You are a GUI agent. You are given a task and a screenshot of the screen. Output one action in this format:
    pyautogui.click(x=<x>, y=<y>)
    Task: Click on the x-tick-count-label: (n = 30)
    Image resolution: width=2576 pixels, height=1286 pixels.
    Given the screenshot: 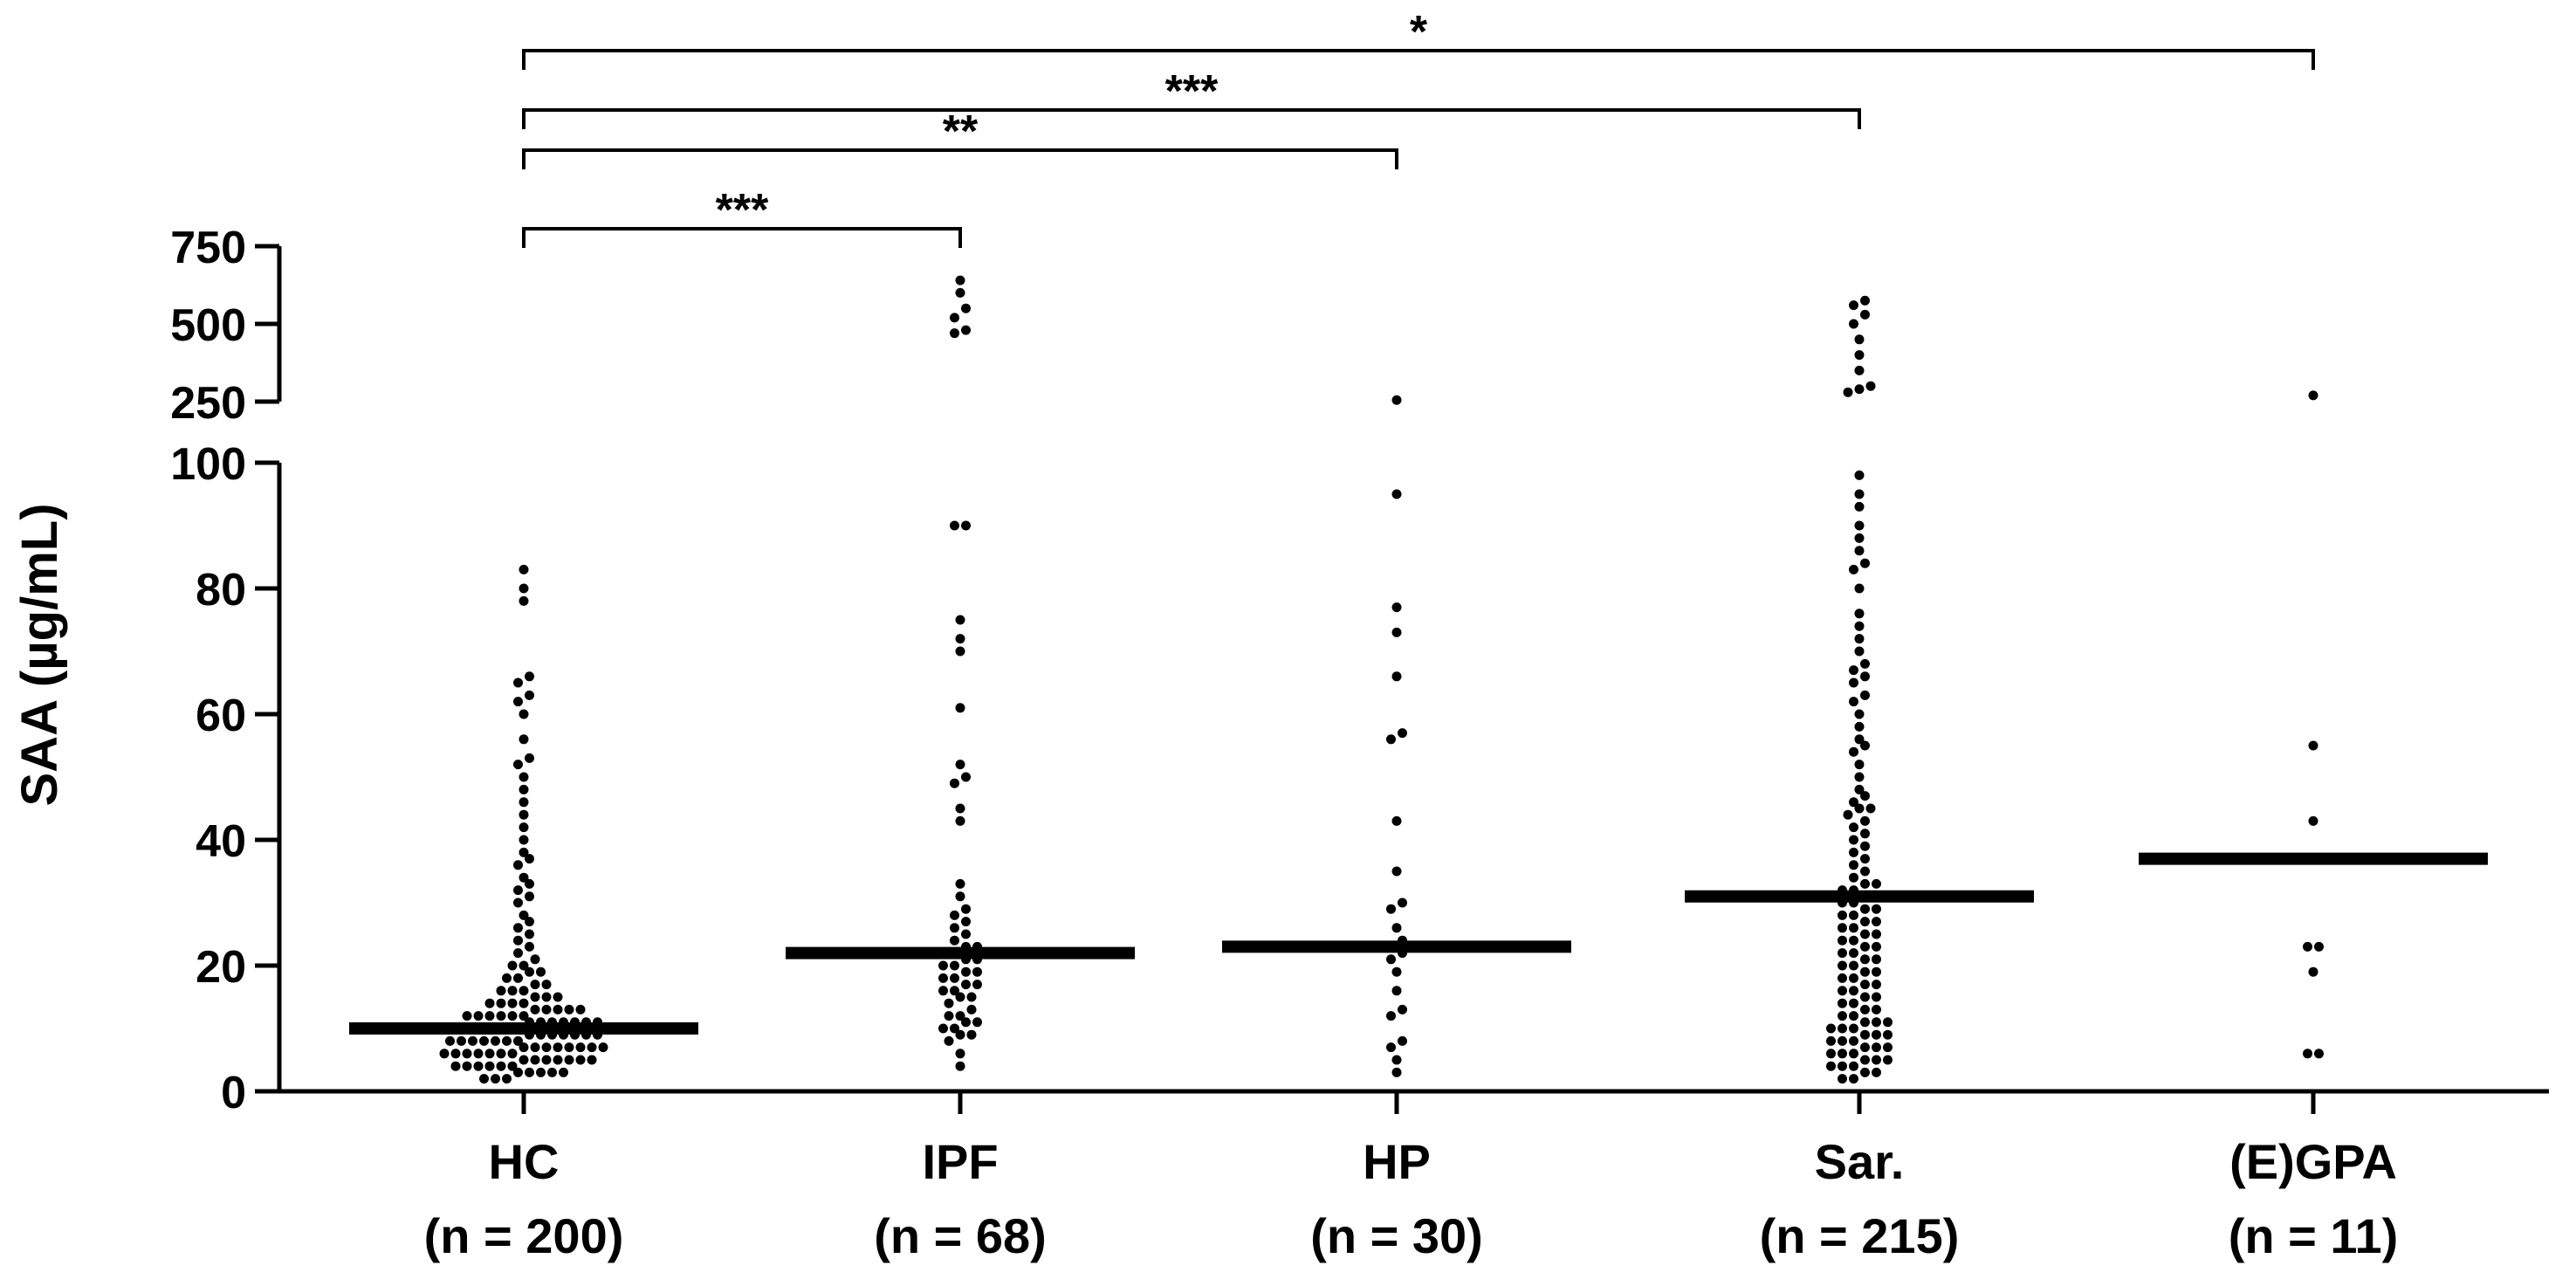 What is the action you would take?
    pyautogui.click(x=1396, y=1235)
    